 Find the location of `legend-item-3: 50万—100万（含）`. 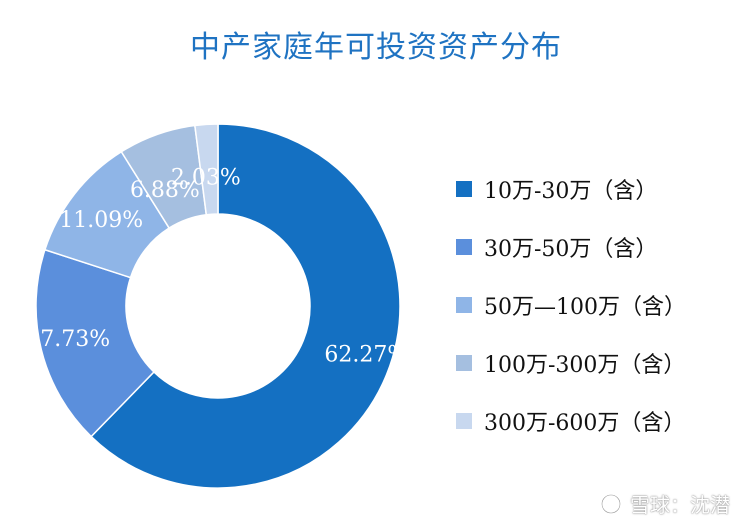

legend-item-3: 50万—100万（含） is located at coordinates (571, 305).